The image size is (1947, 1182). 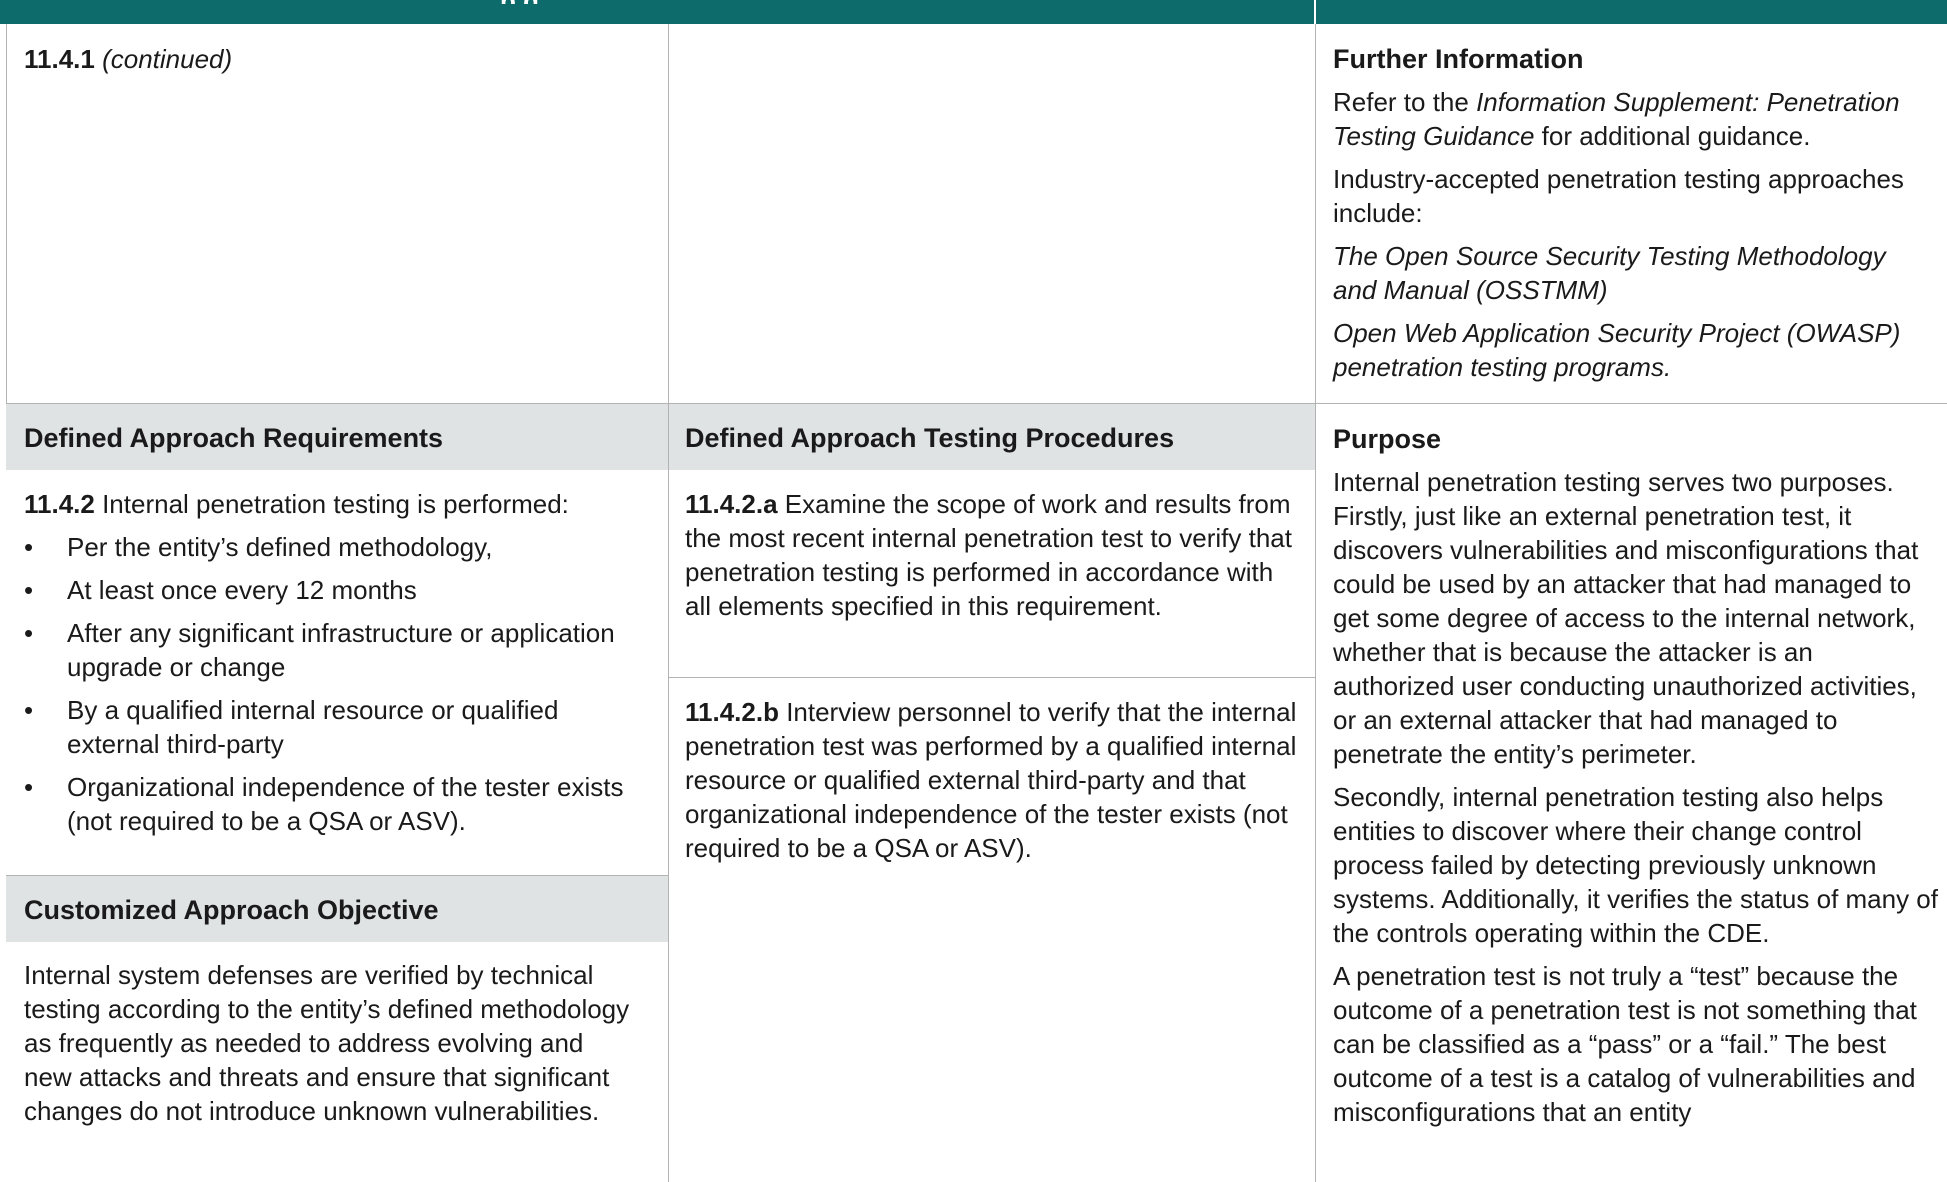 What do you see at coordinates (6, 214) in the screenshot?
I see `table-left-border` at bounding box center [6, 214].